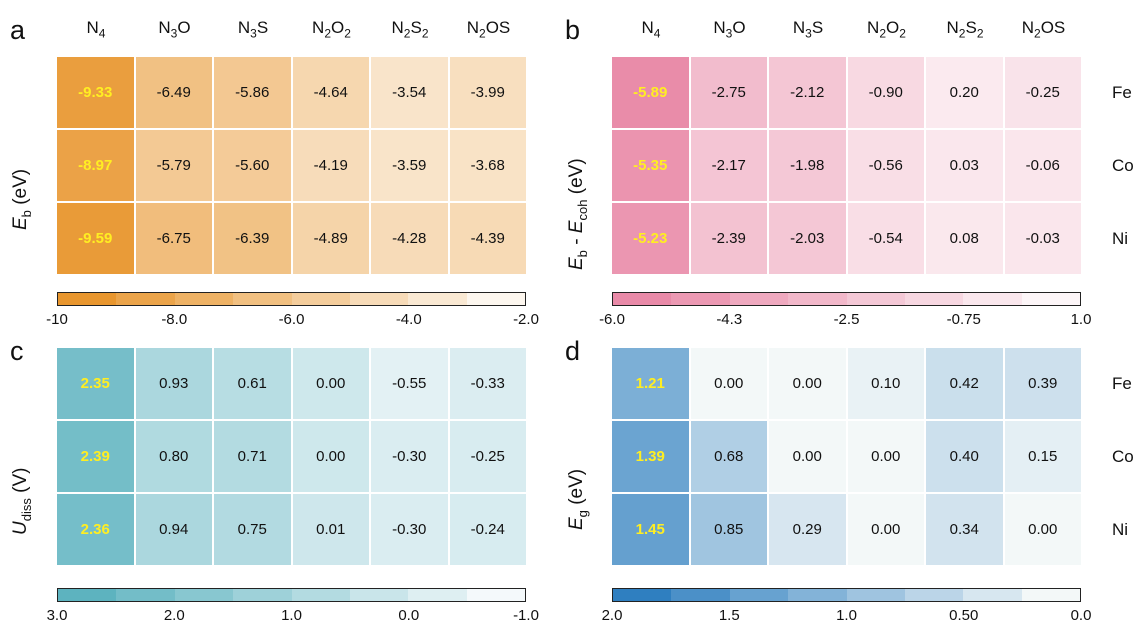  Describe the element at coordinates (95, 529) in the screenshot. I see `heatmap-cell: 2.36` at that location.